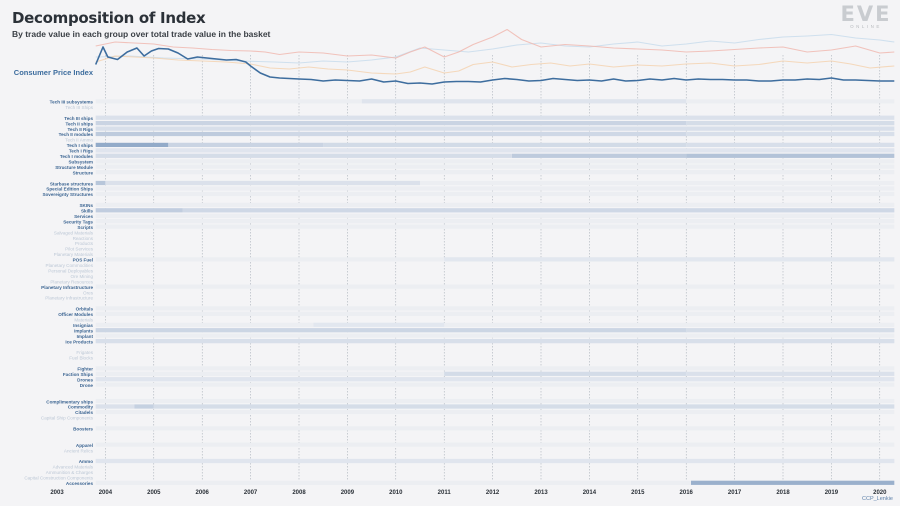 The image size is (900, 506). I want to click on row-label: Tech III Ships, so click(79, 107).